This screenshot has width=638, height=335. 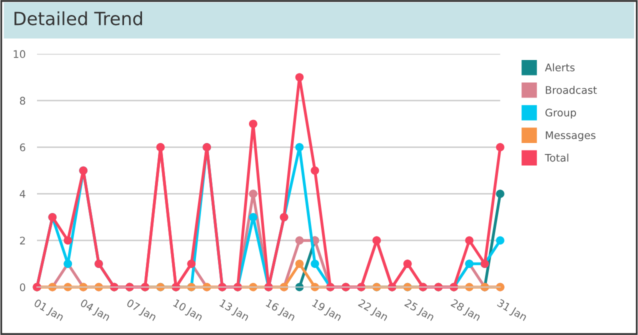 What do you see at coordinates (22, 240) in the screenshot?
I see `y-tick-label: 2` at bounding box center [22, 240].